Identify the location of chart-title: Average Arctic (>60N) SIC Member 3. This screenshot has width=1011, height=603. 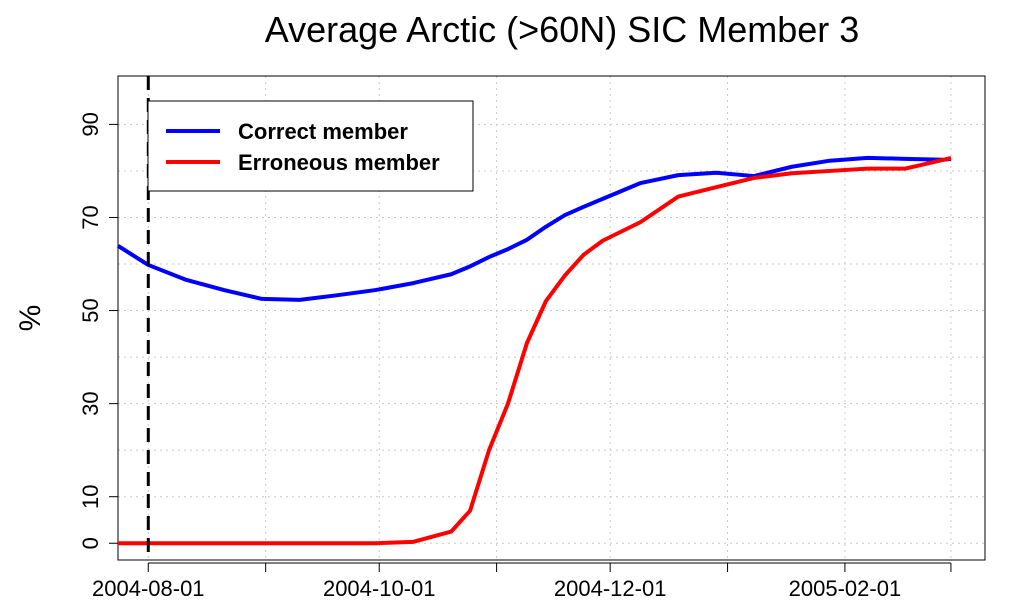
(562, 29).